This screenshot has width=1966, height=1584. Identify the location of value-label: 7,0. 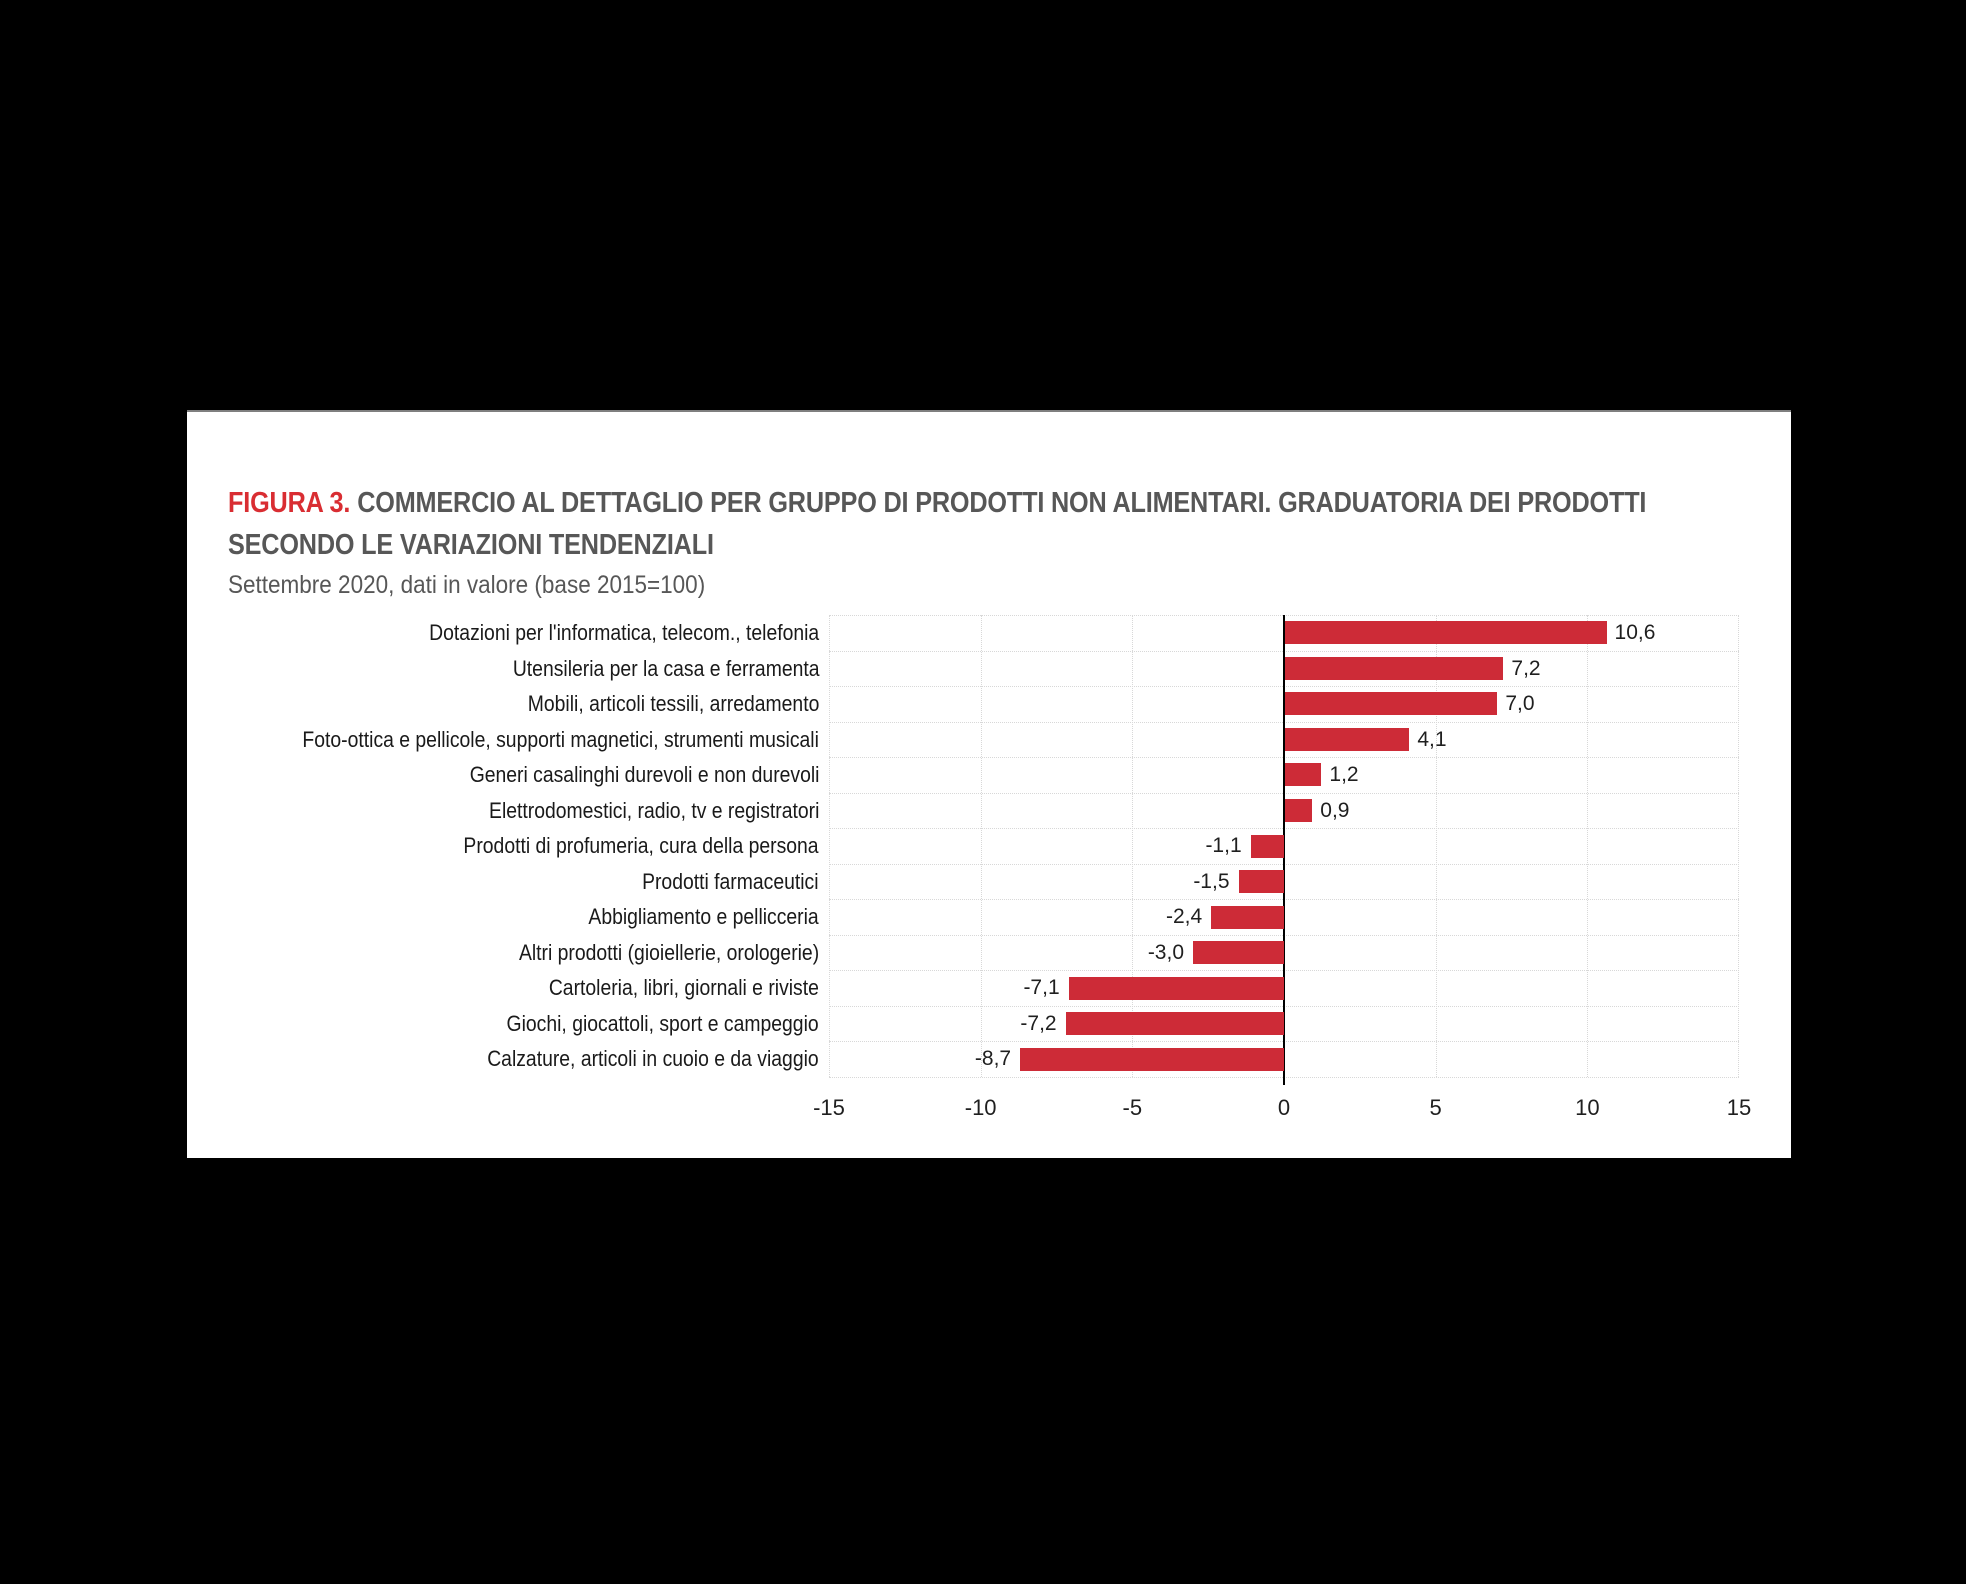
(1520, 704).